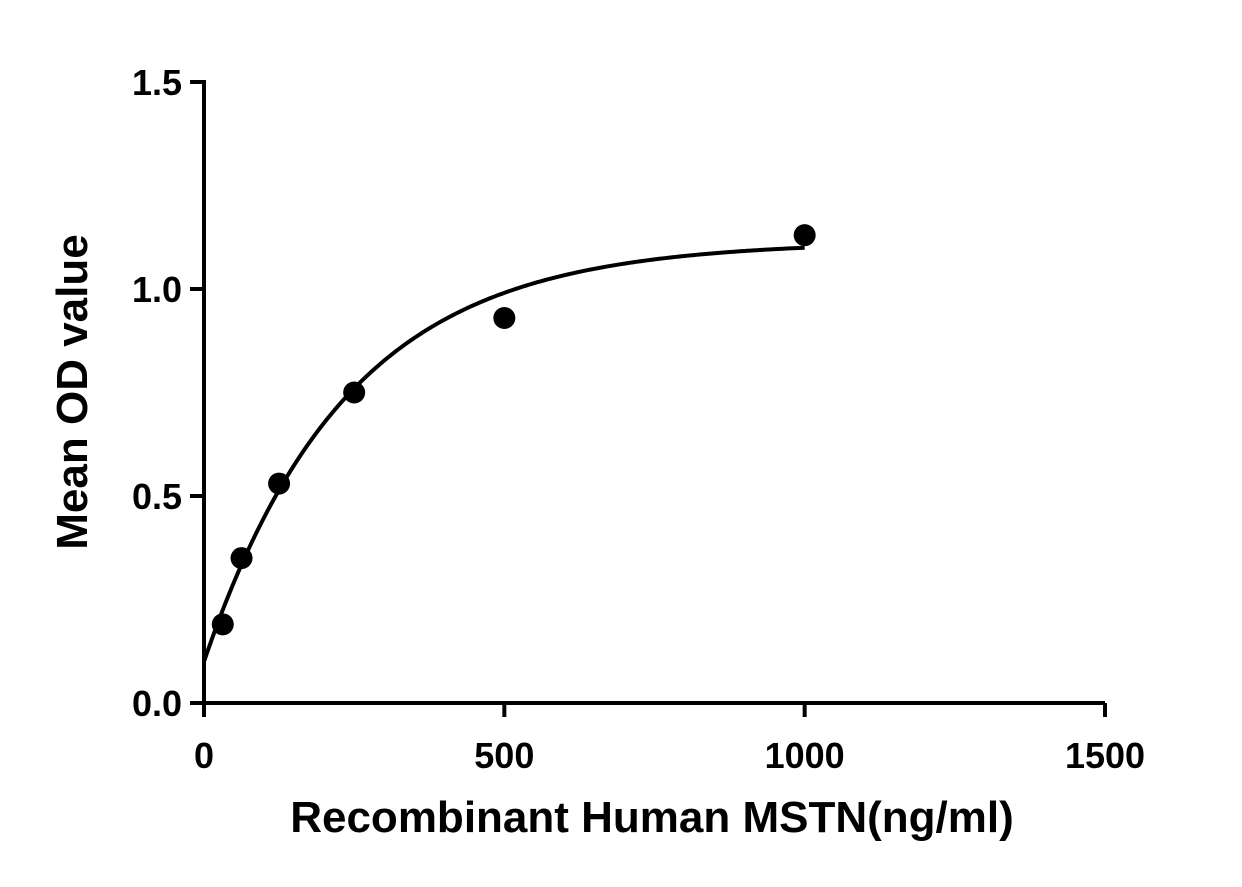 The image size is (1242, 887). What do you see at coordinates (157, 82) in the screenshot?
I see `y-tick-label: 1.5` at bounding box center [157, 82].